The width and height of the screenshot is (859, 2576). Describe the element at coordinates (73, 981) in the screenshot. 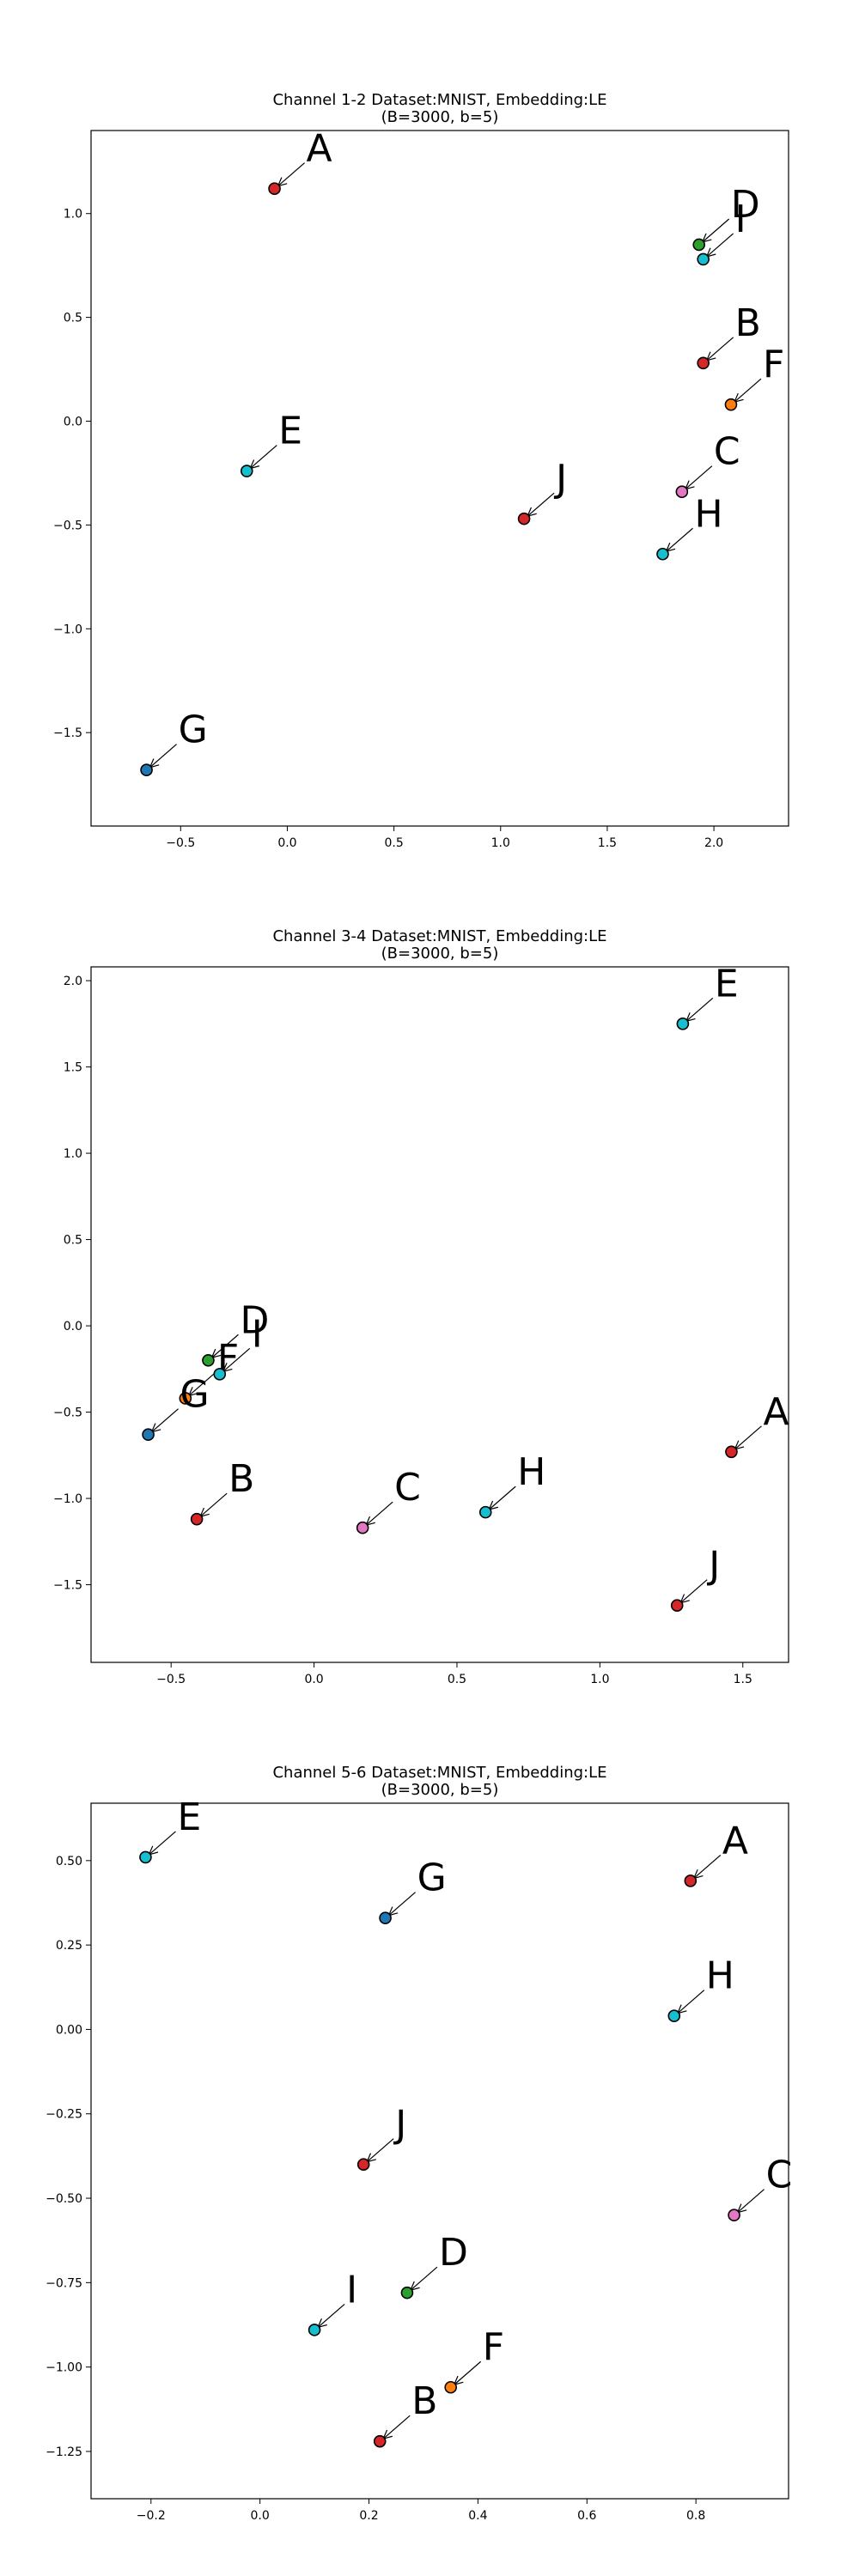

I see `y-tick-label: 2.0` at that location.